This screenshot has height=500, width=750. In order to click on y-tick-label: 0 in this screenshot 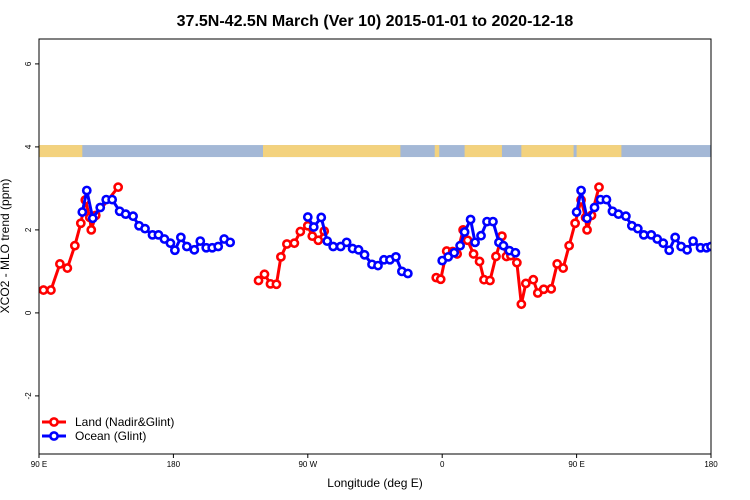, I will do `click(28, 312)`.